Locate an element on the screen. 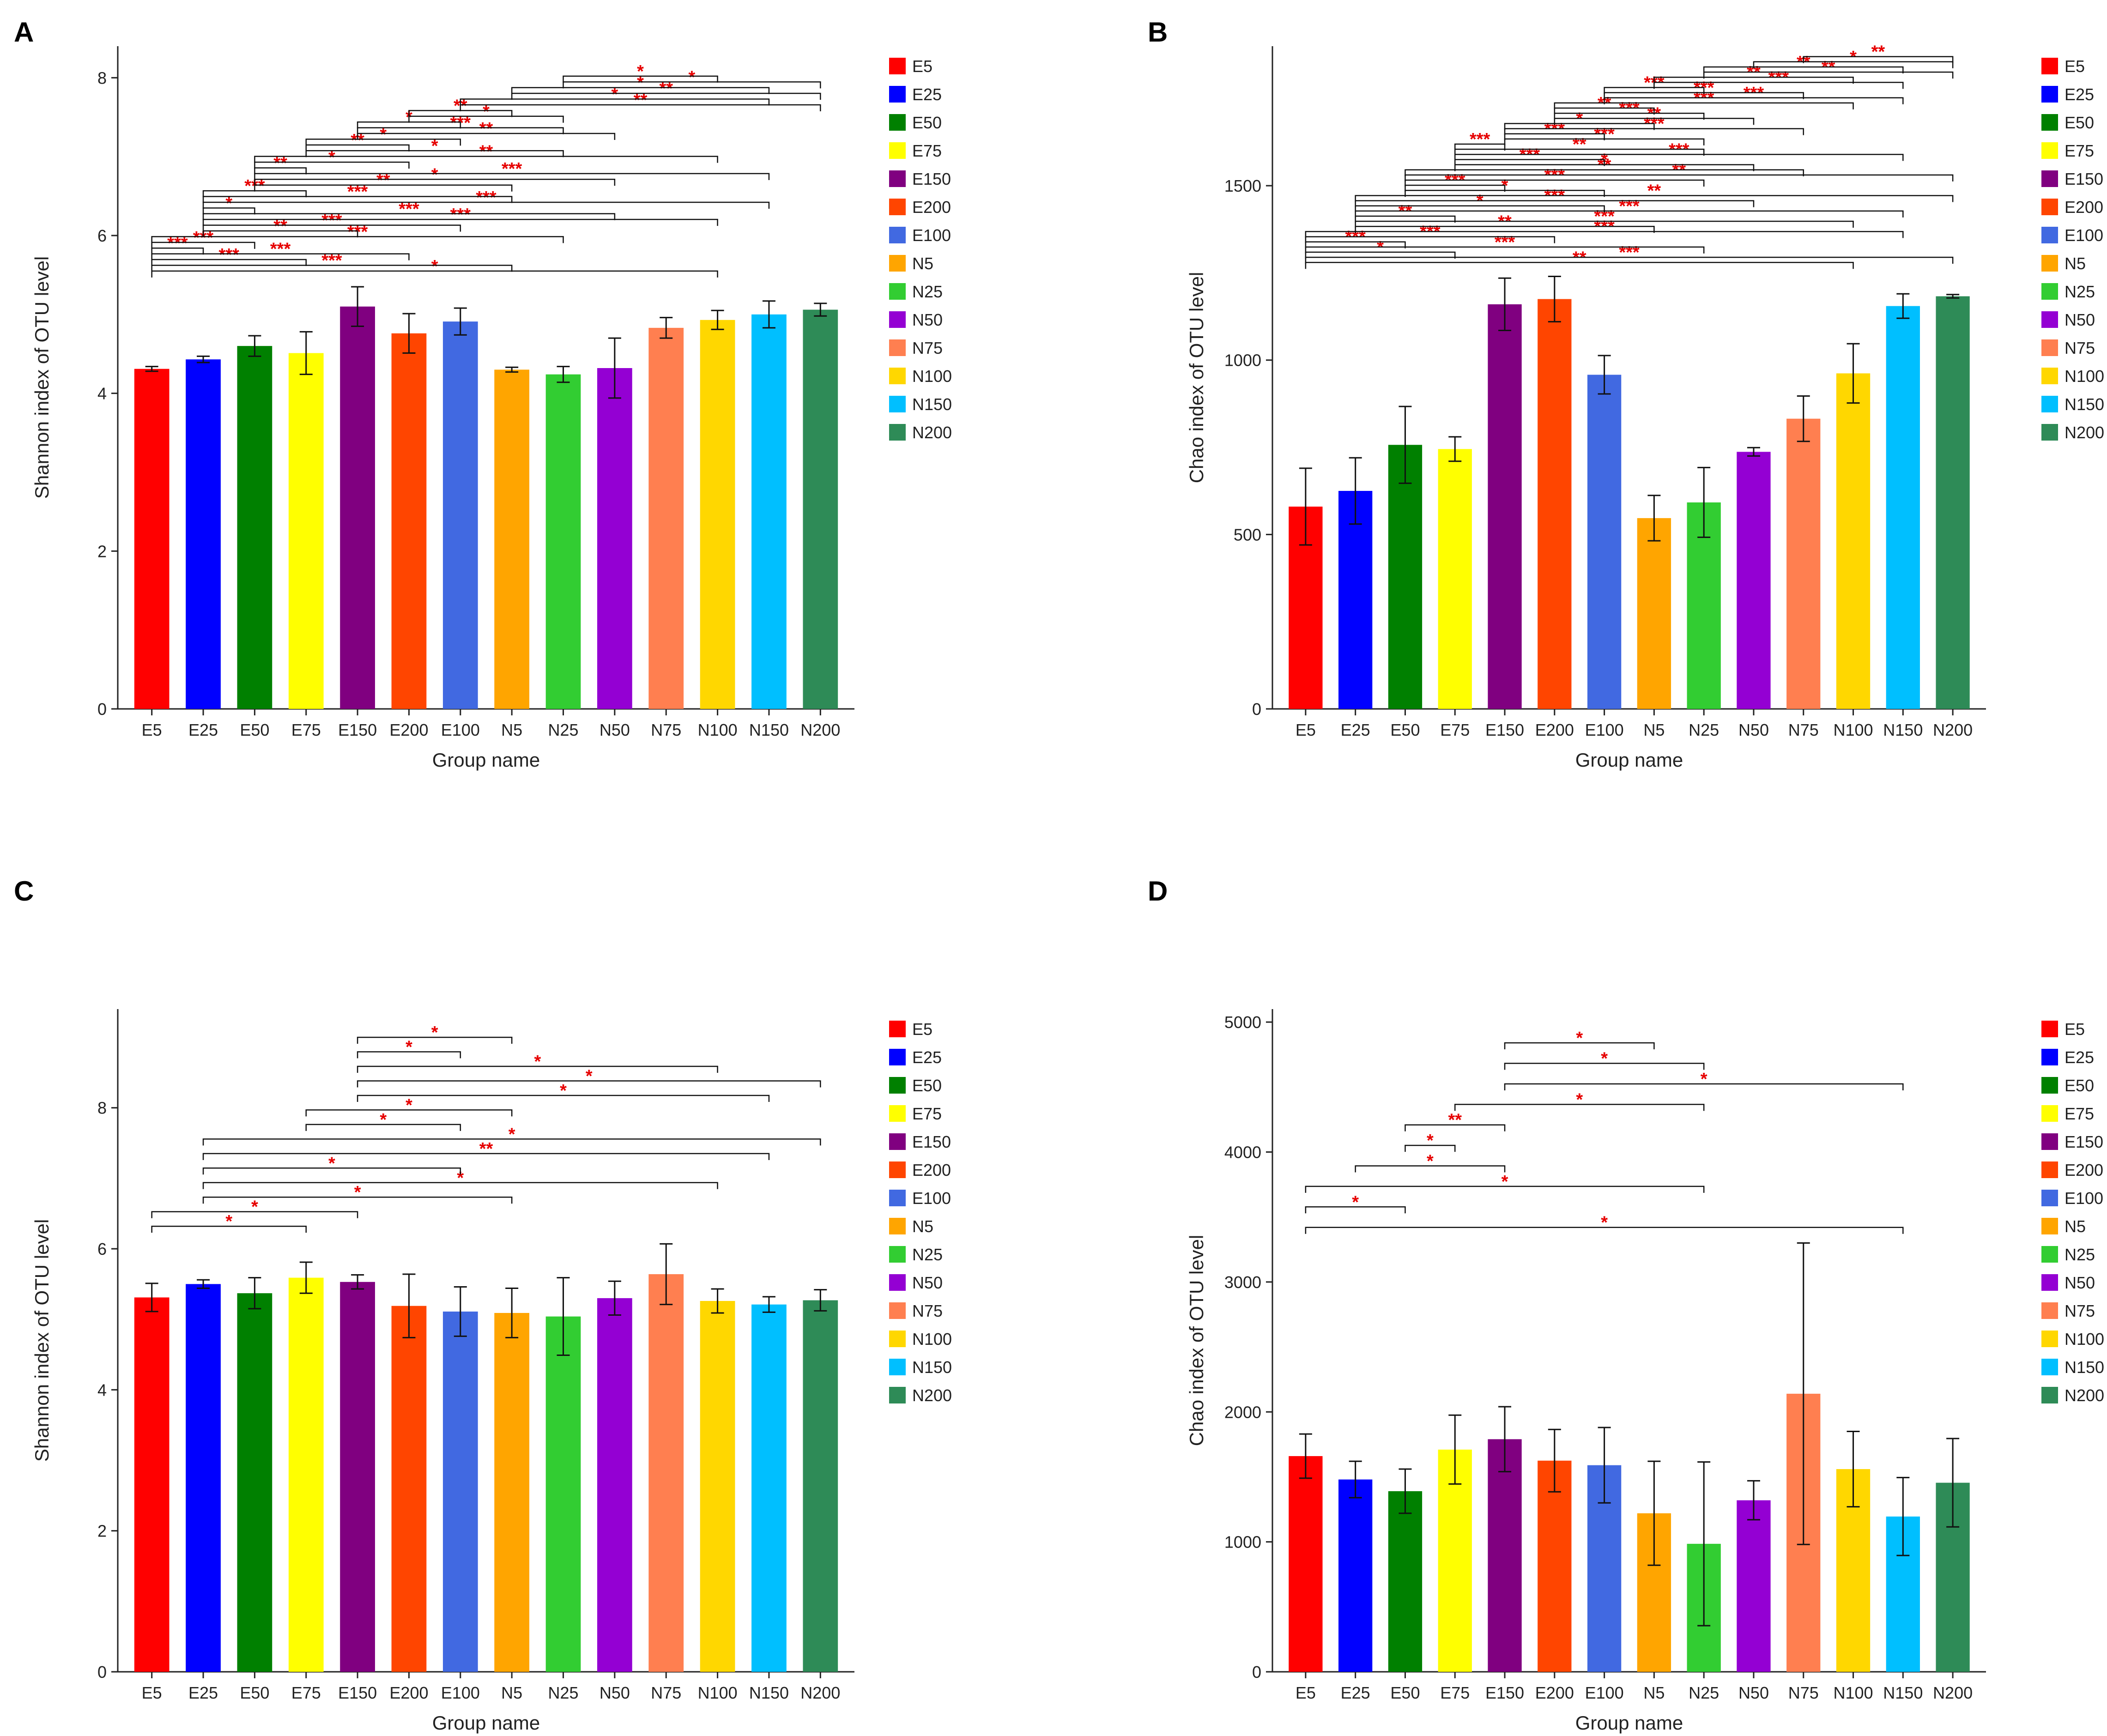  x-tick-label: E75 is located at coordinates (306, 730).